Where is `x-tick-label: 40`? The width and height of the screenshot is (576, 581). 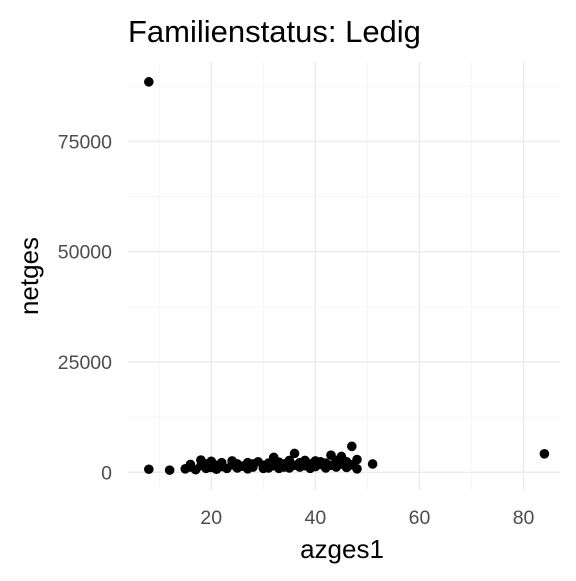
x-tick-label: 40 is located at coordinates (316, 518).